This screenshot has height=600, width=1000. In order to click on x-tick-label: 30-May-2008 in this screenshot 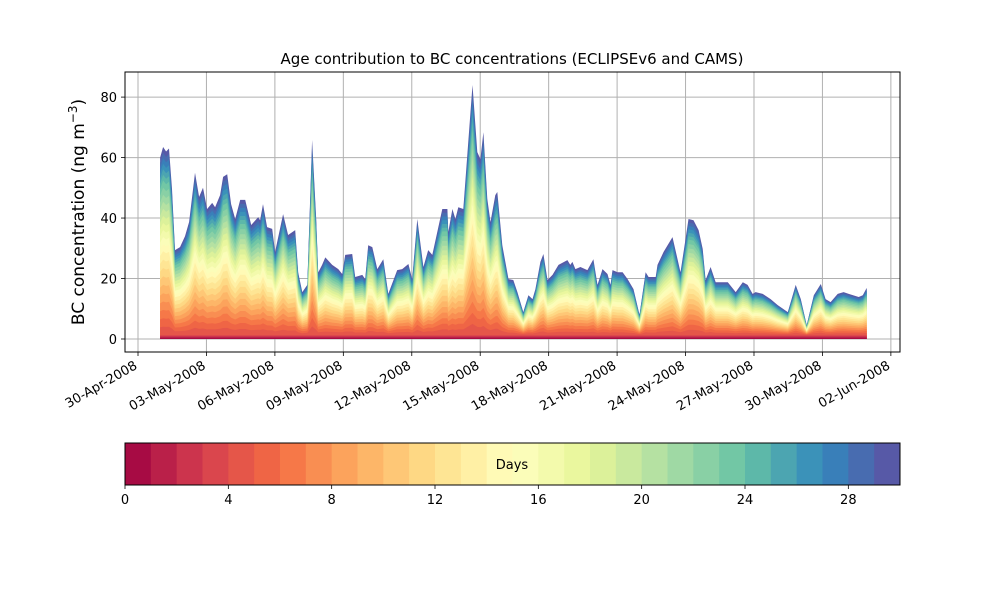, I will do `click(784, 386)`.